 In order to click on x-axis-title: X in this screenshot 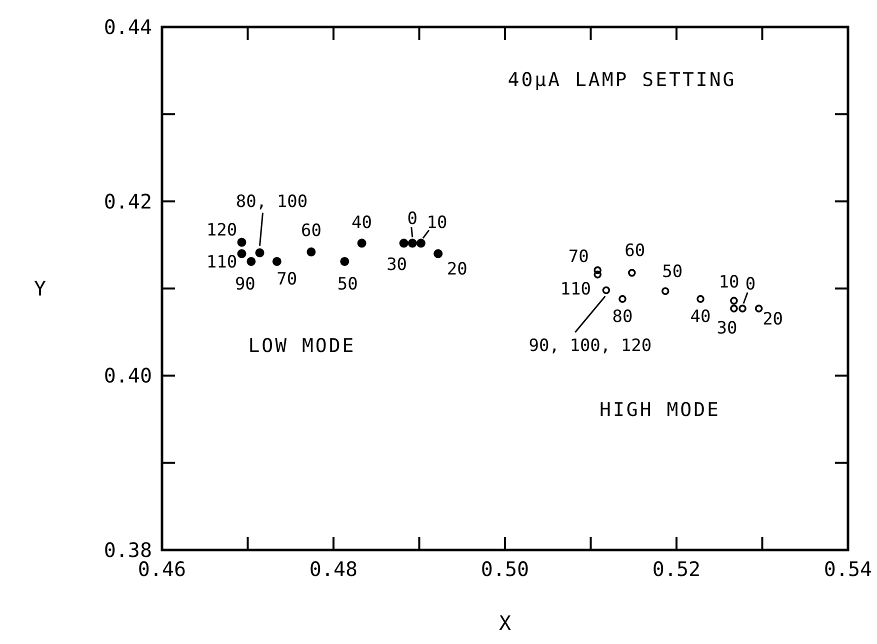, I will do `click(505, 623)`.